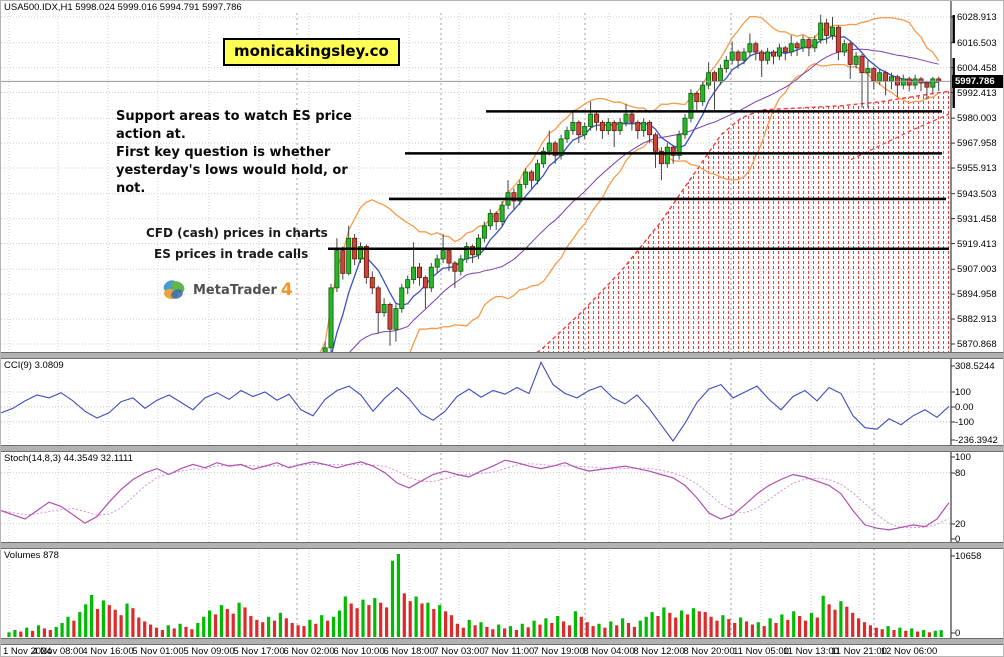 The width and height of the screenshot is (1004, 657). What do you see at coordinates (174, 290) in the screenshot?
I see `metatrader-logo-icon` at bounding box center [174, 290].